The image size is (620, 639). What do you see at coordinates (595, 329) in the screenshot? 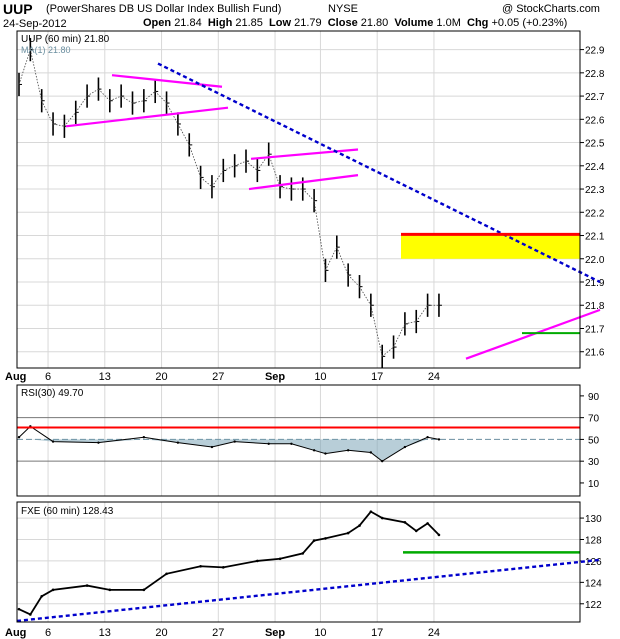
I see `price-y-tick-label: 21.7` at bounding box center [595, 329].